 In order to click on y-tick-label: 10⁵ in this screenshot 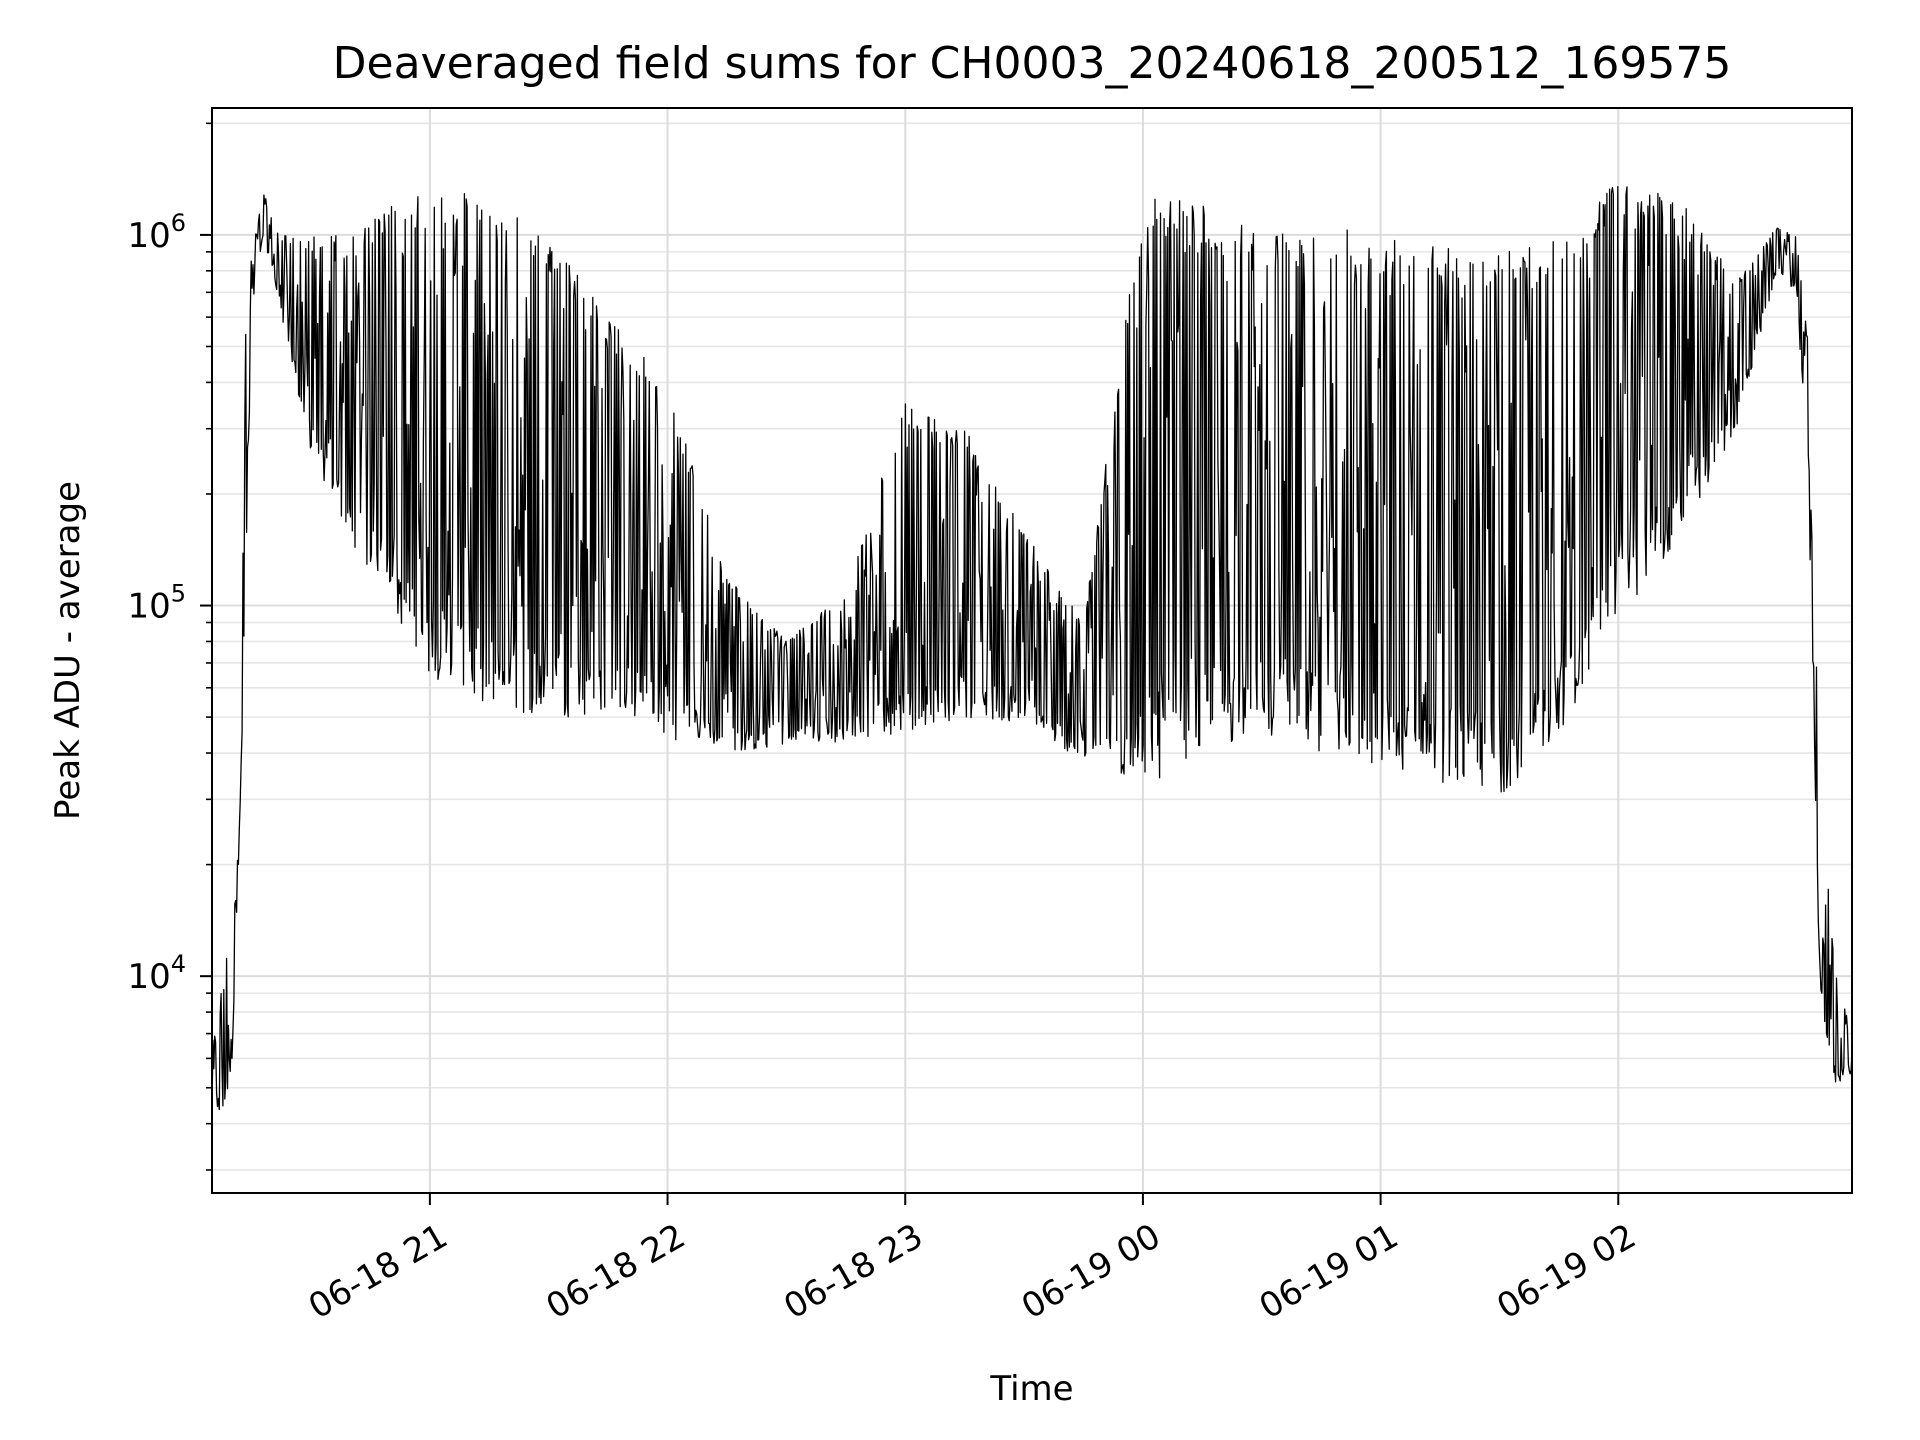, I will do `click(156, 603)`.